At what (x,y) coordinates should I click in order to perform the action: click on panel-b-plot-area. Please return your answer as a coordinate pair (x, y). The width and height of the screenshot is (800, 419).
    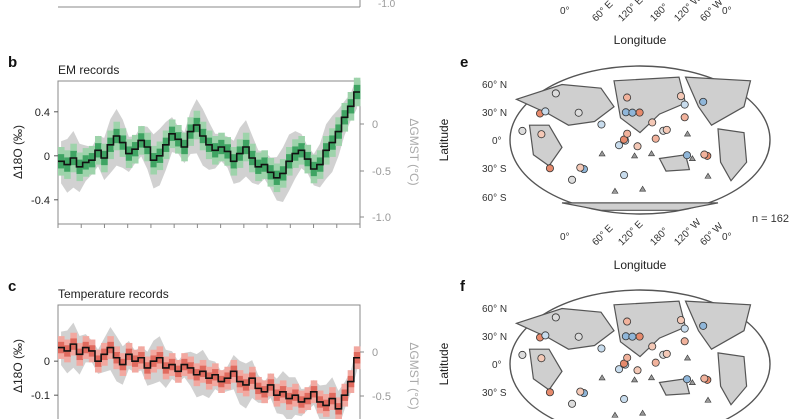
    Looking at the image, I should click on (209, 152).